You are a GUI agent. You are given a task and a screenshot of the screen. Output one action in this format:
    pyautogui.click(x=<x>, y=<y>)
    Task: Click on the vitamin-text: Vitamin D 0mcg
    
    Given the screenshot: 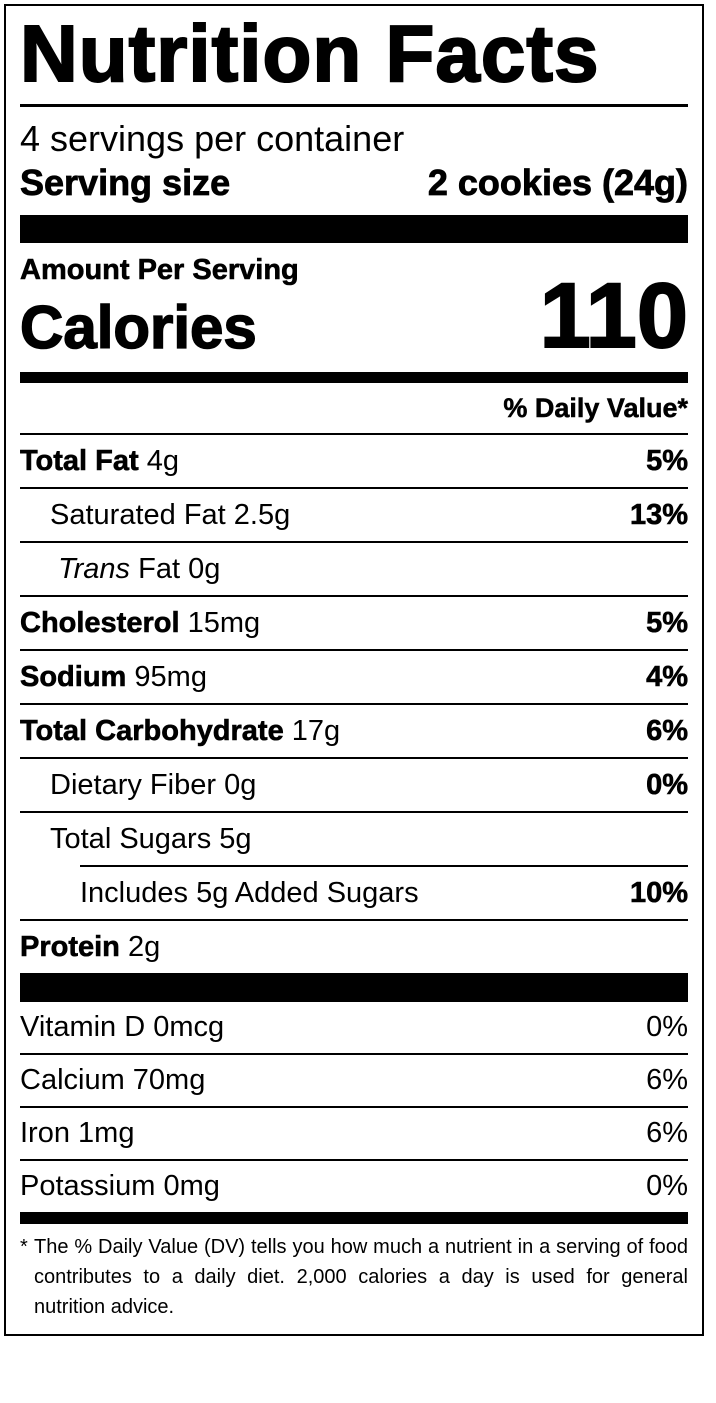 What is the action you would take?
    pyautogui.click(x=122, y=1027)
    